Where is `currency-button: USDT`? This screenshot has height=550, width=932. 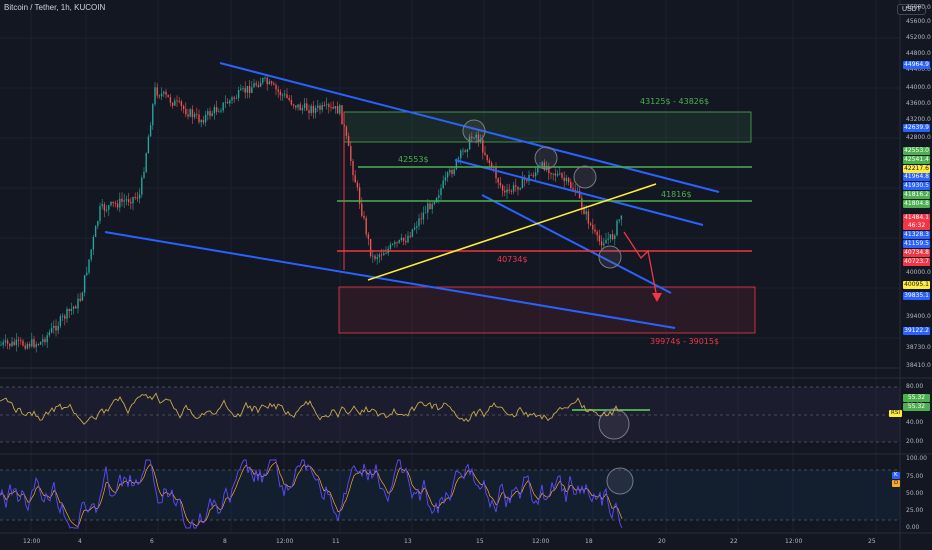
currency-button: USDT is located at coordinates (911, 9).